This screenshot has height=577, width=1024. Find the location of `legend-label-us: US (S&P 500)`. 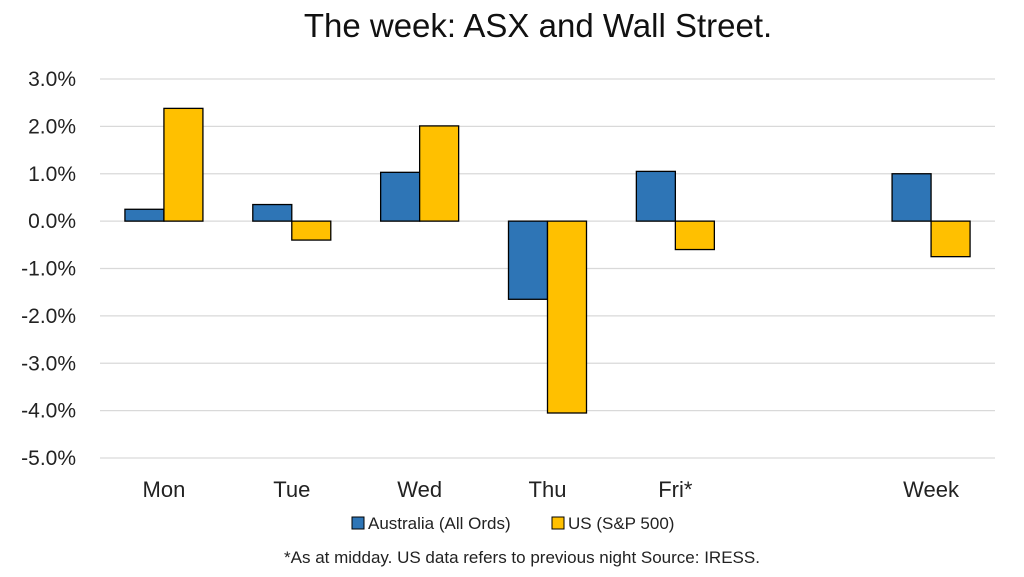

legend-label-us: US (S&P 500) is located at coordinates (621, 523).